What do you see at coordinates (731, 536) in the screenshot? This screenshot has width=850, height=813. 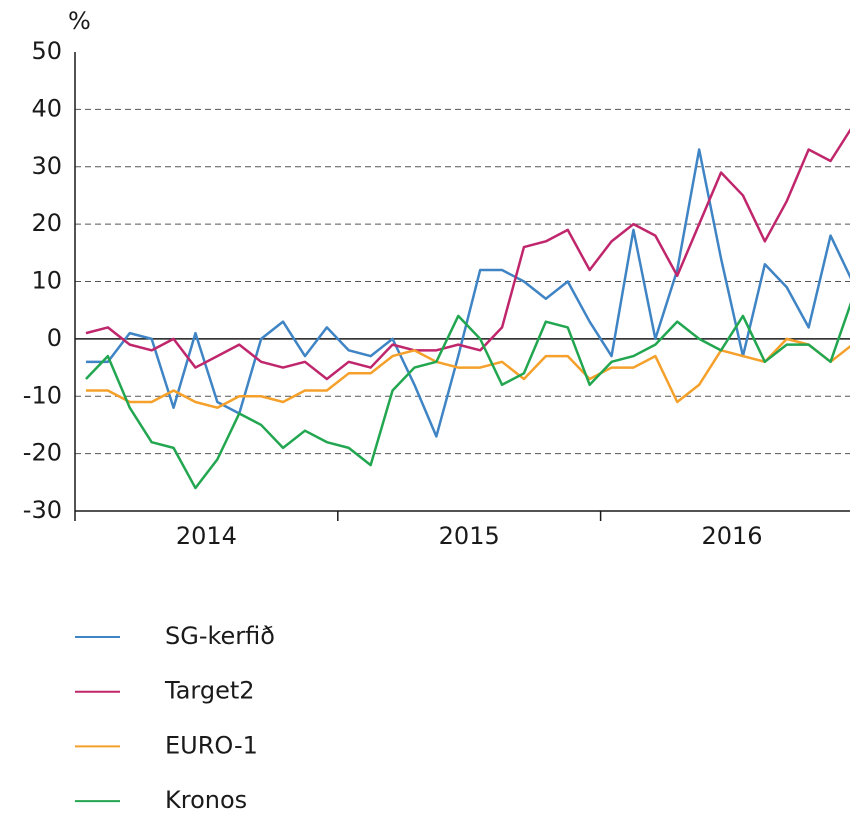 I see `x-group-label: 2016` at bounding box center [731, 536].